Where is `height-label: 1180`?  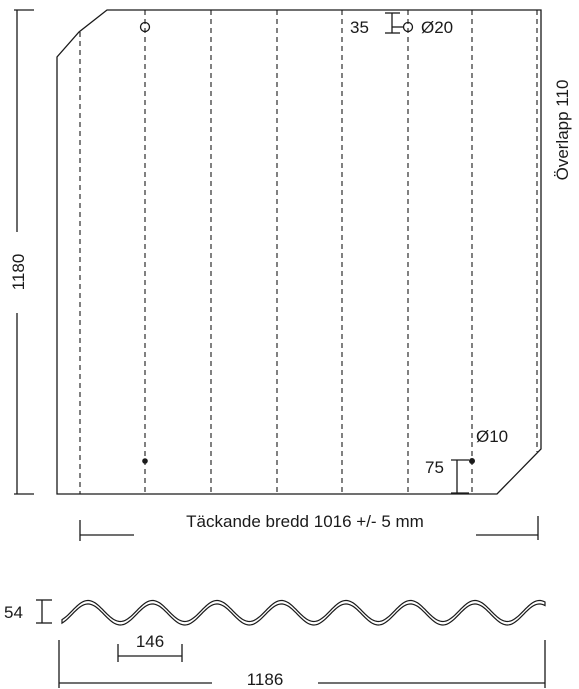 height-label: 1180 is located at coordinates (18, 272).